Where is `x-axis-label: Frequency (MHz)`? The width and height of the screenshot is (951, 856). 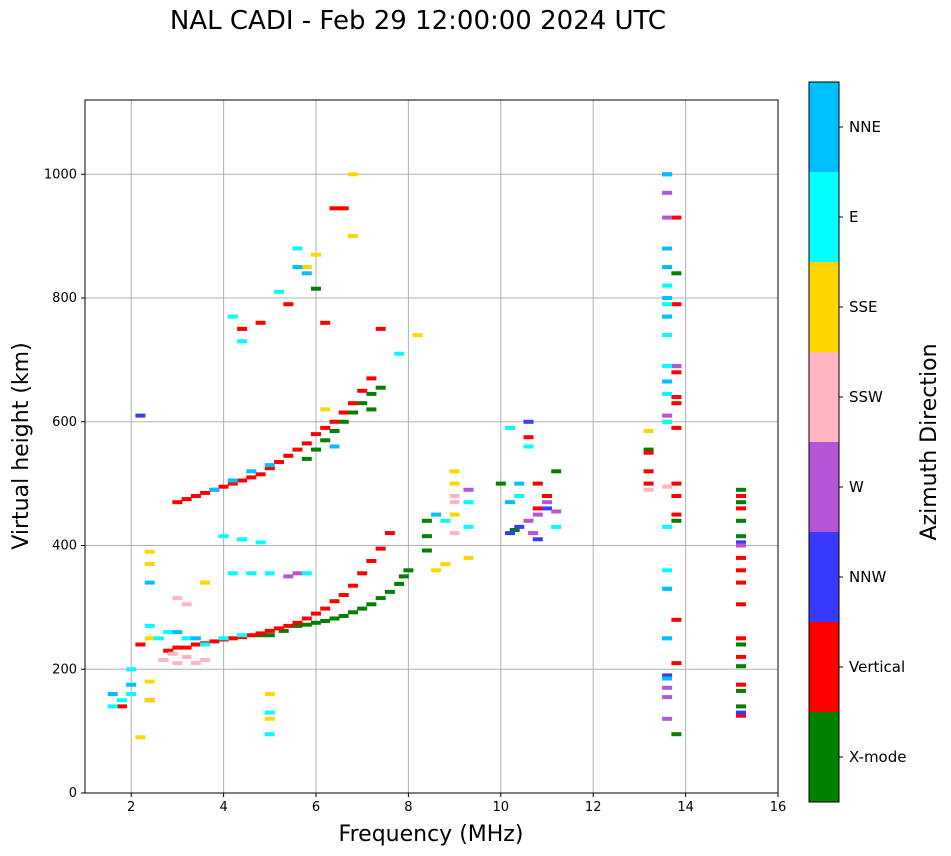
x-axis-label: Frequency (MHz) is located at coordinates (431, 834).